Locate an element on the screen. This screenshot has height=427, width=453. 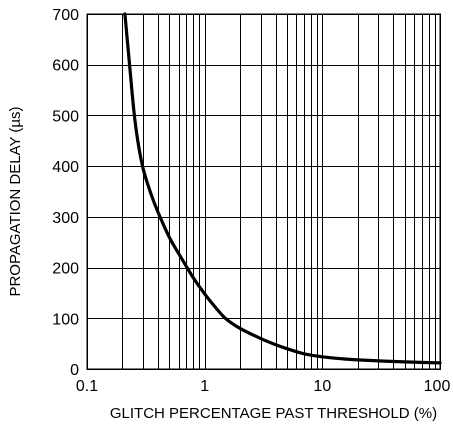
y-tick-label: 700 is located at coordinates (65, 15).